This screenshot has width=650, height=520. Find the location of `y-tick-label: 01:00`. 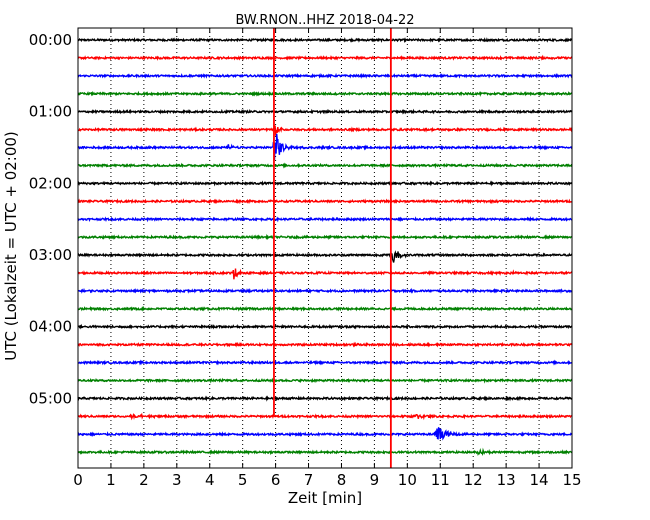

y-tick-label: 01:00 is located at coordinates (50, 112).